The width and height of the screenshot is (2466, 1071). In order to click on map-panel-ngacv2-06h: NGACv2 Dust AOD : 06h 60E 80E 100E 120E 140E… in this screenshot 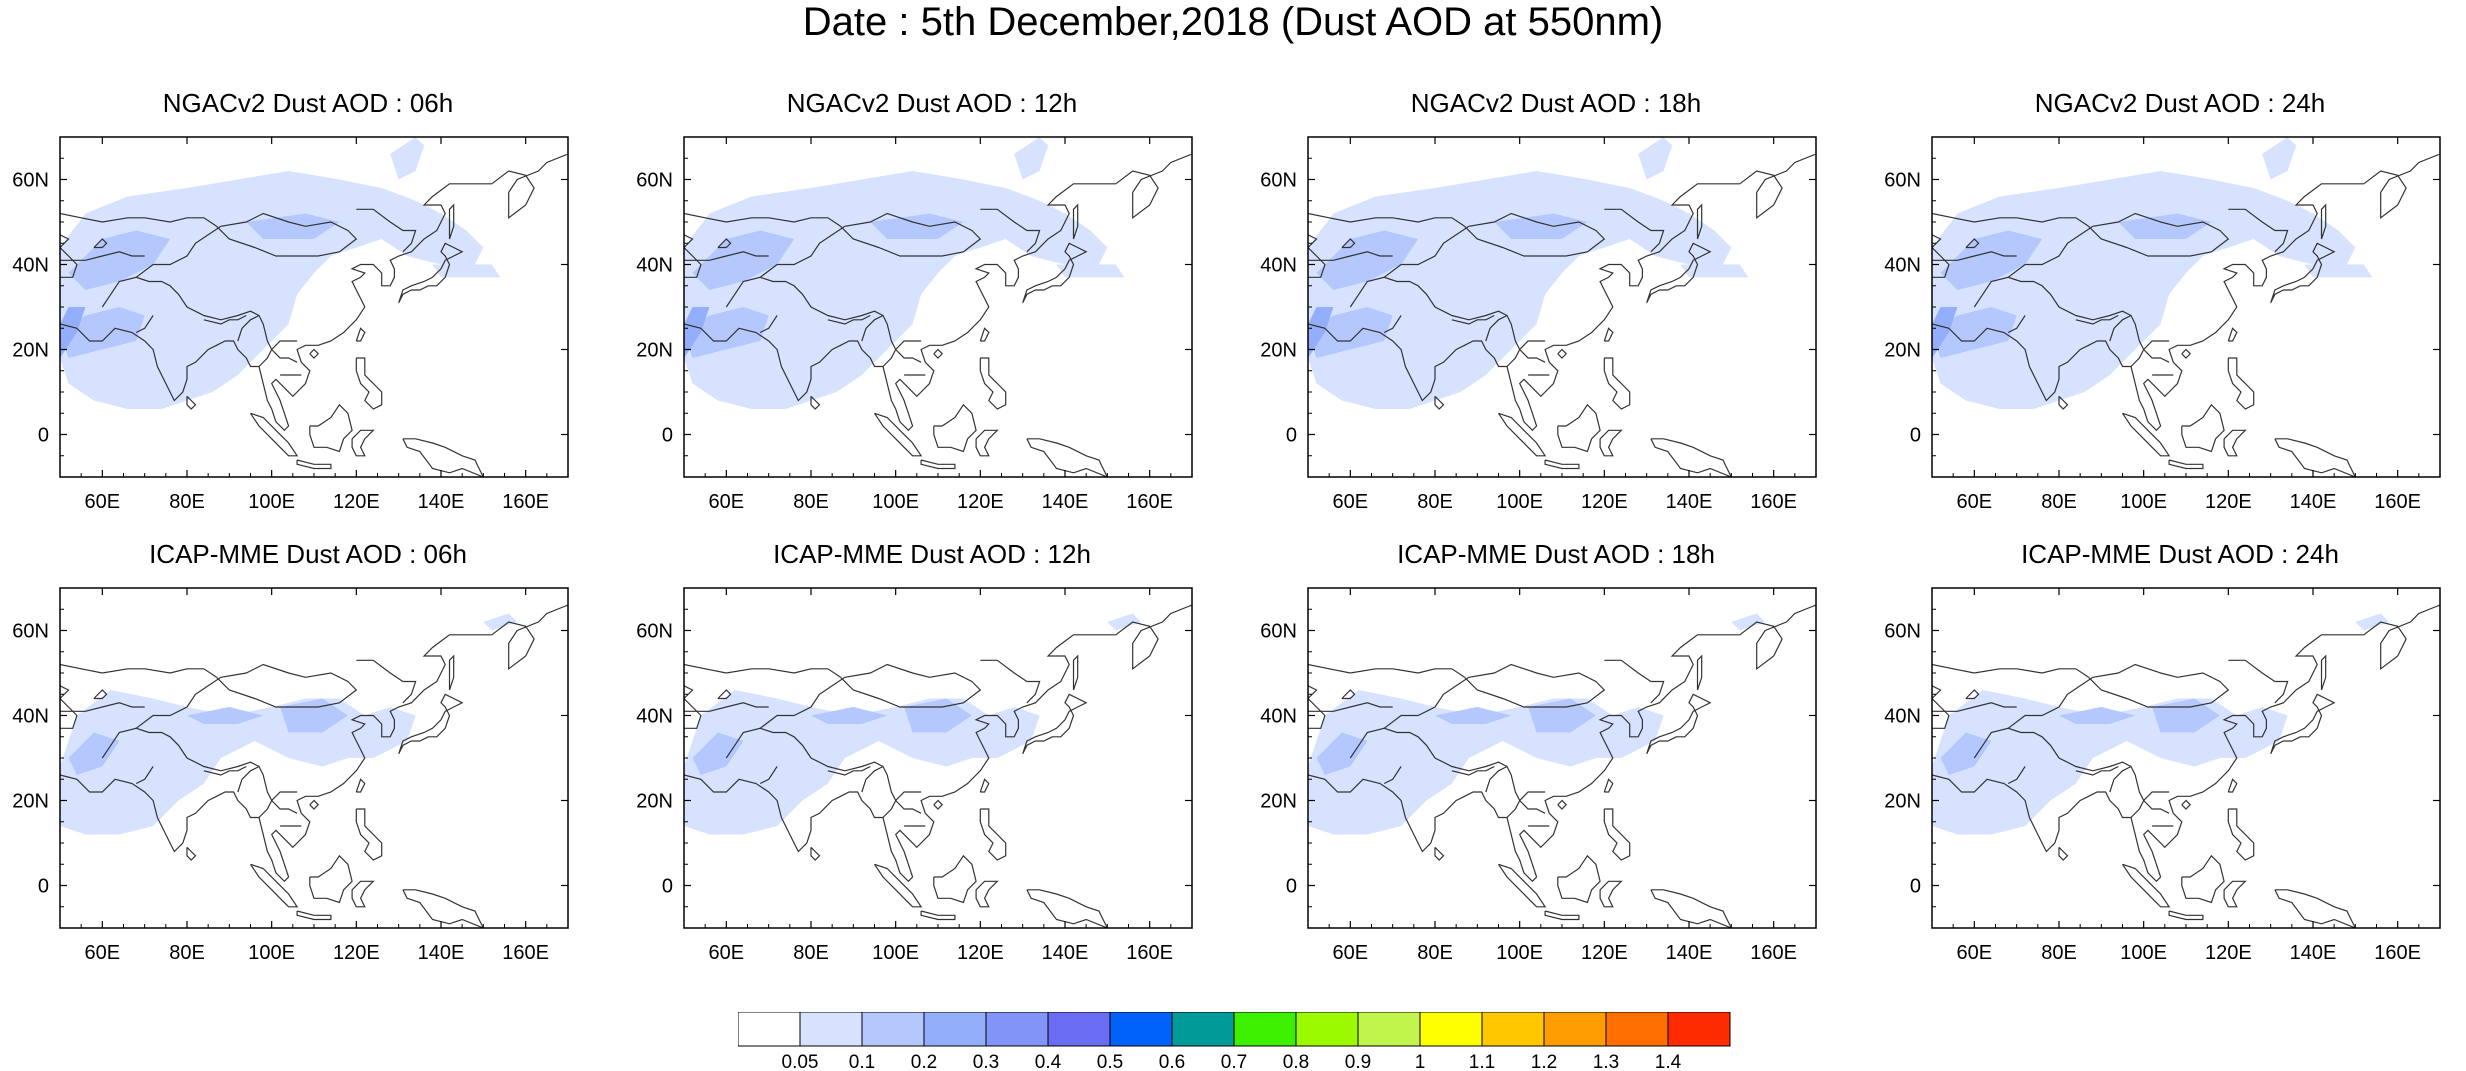, I will do `click(290, 308)`.